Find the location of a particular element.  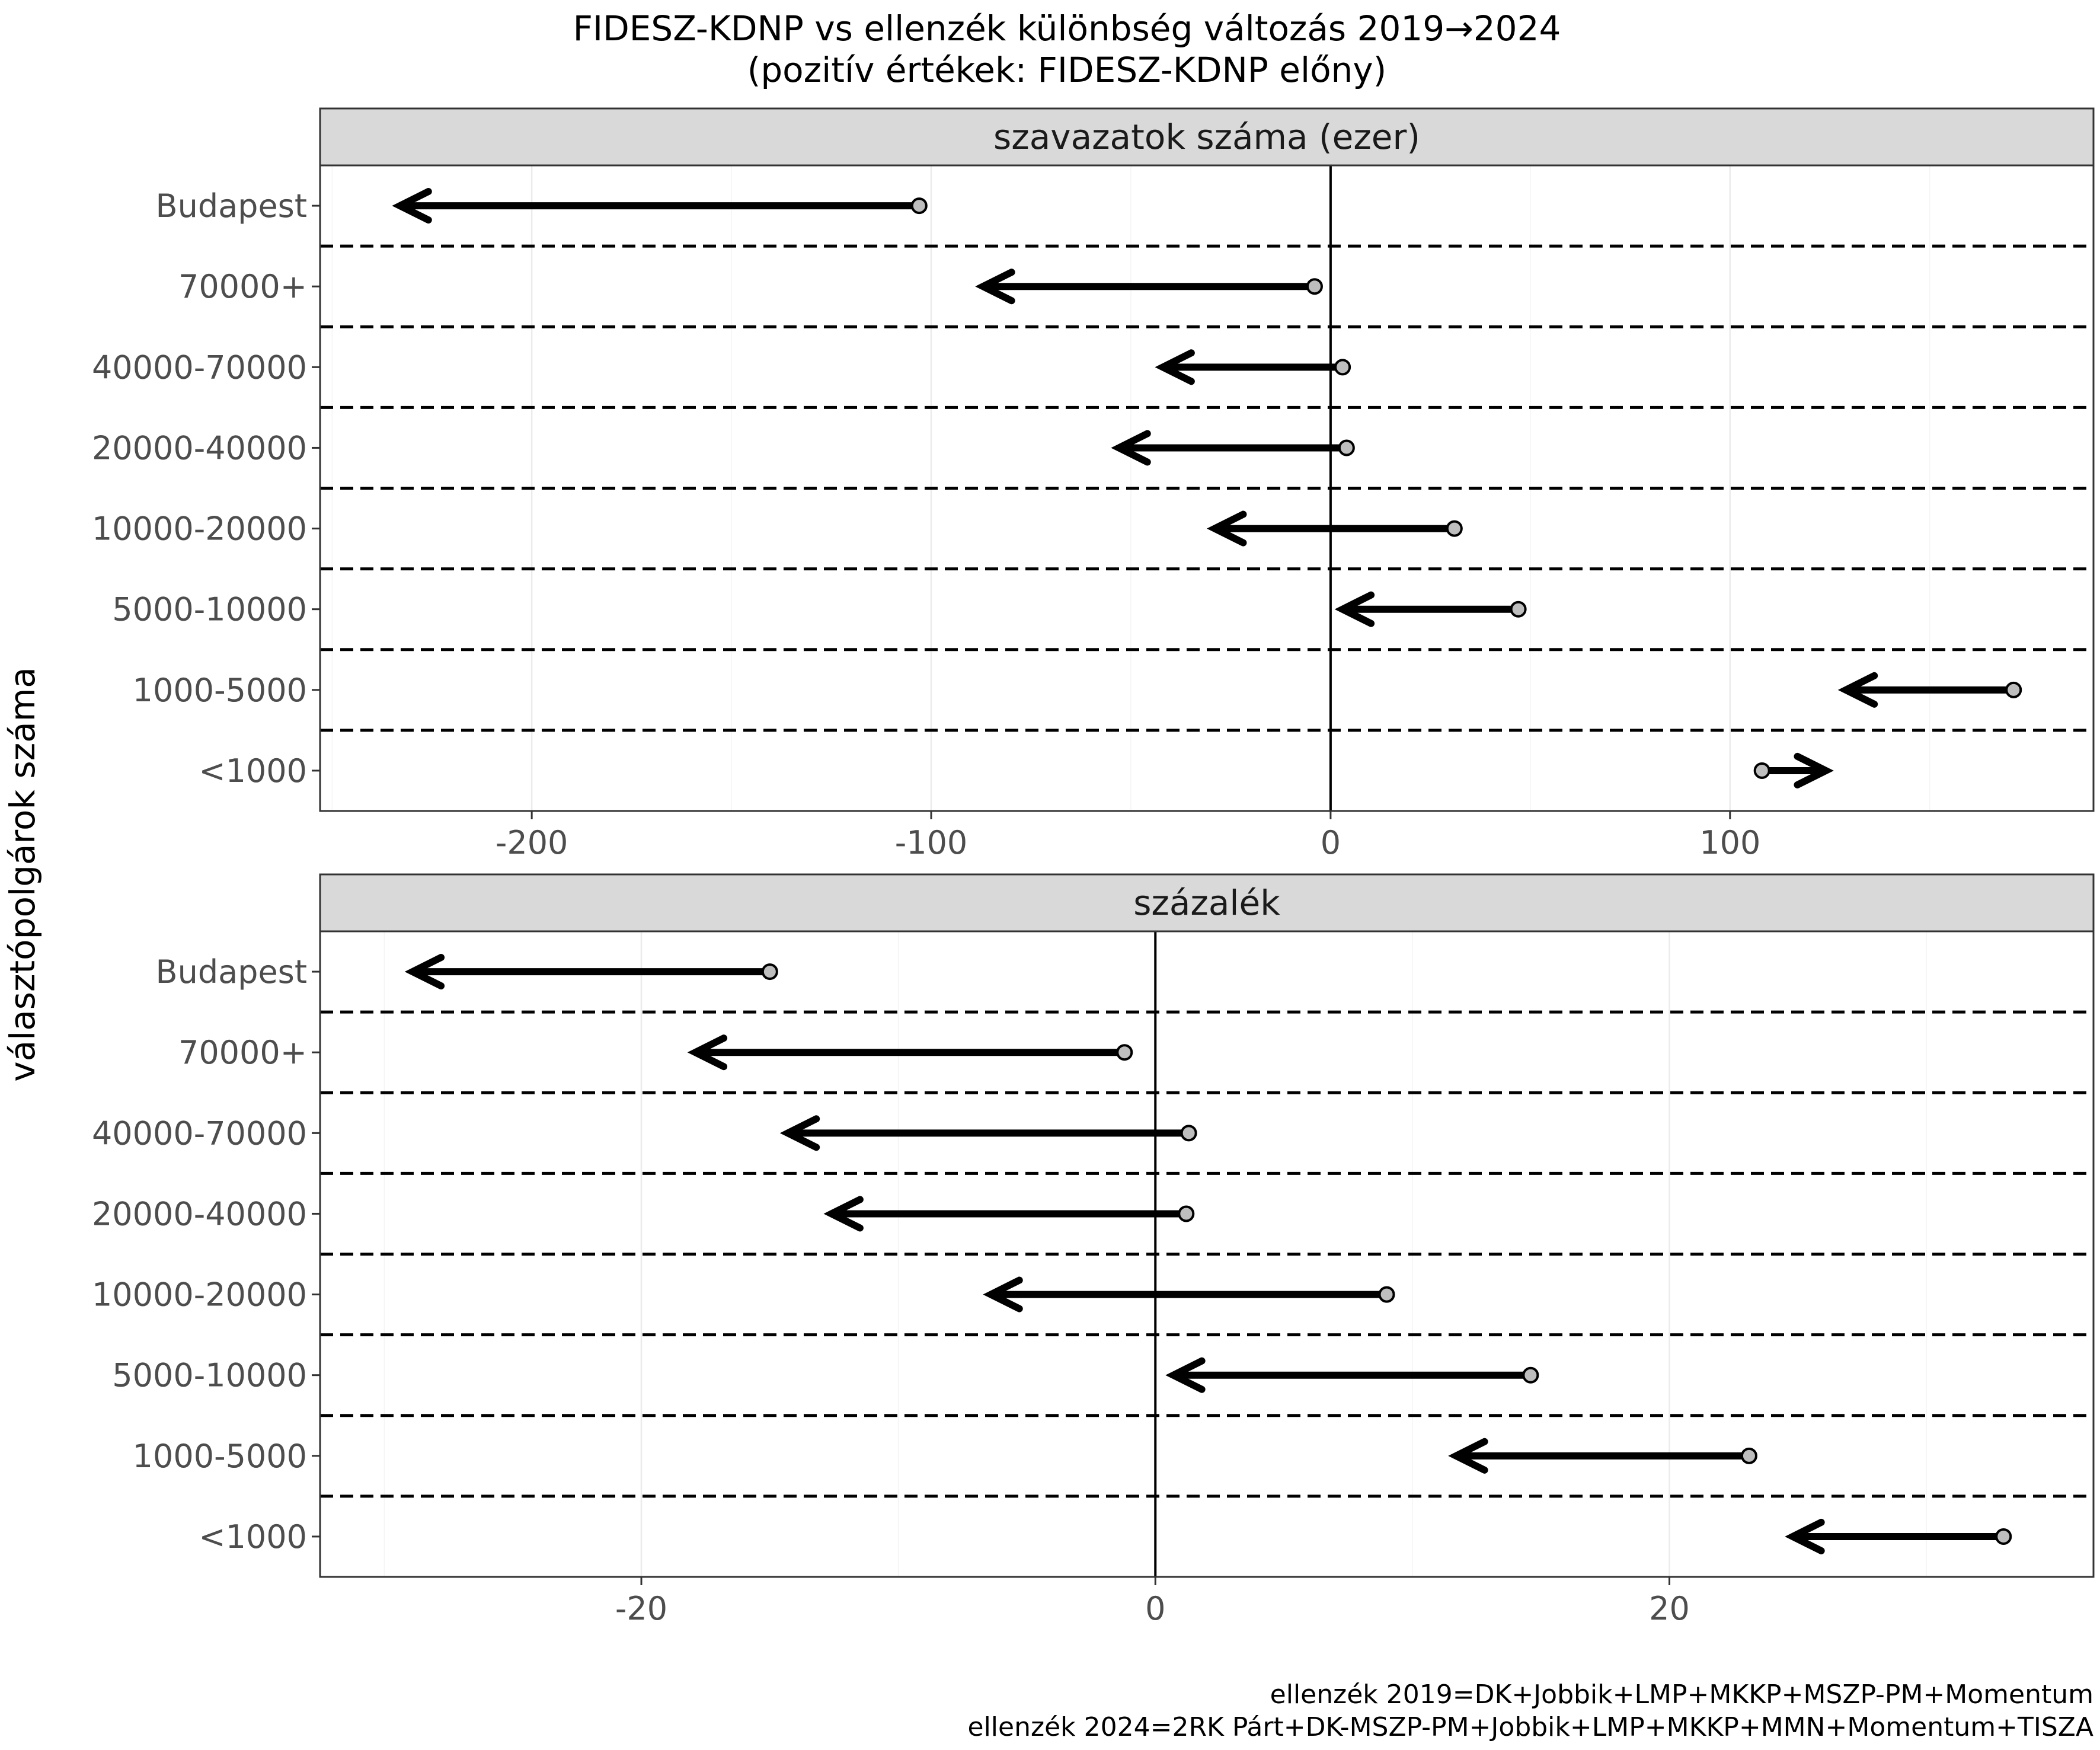

y-axis-label: választópolgárok száma is located at coordinates (22, 874).